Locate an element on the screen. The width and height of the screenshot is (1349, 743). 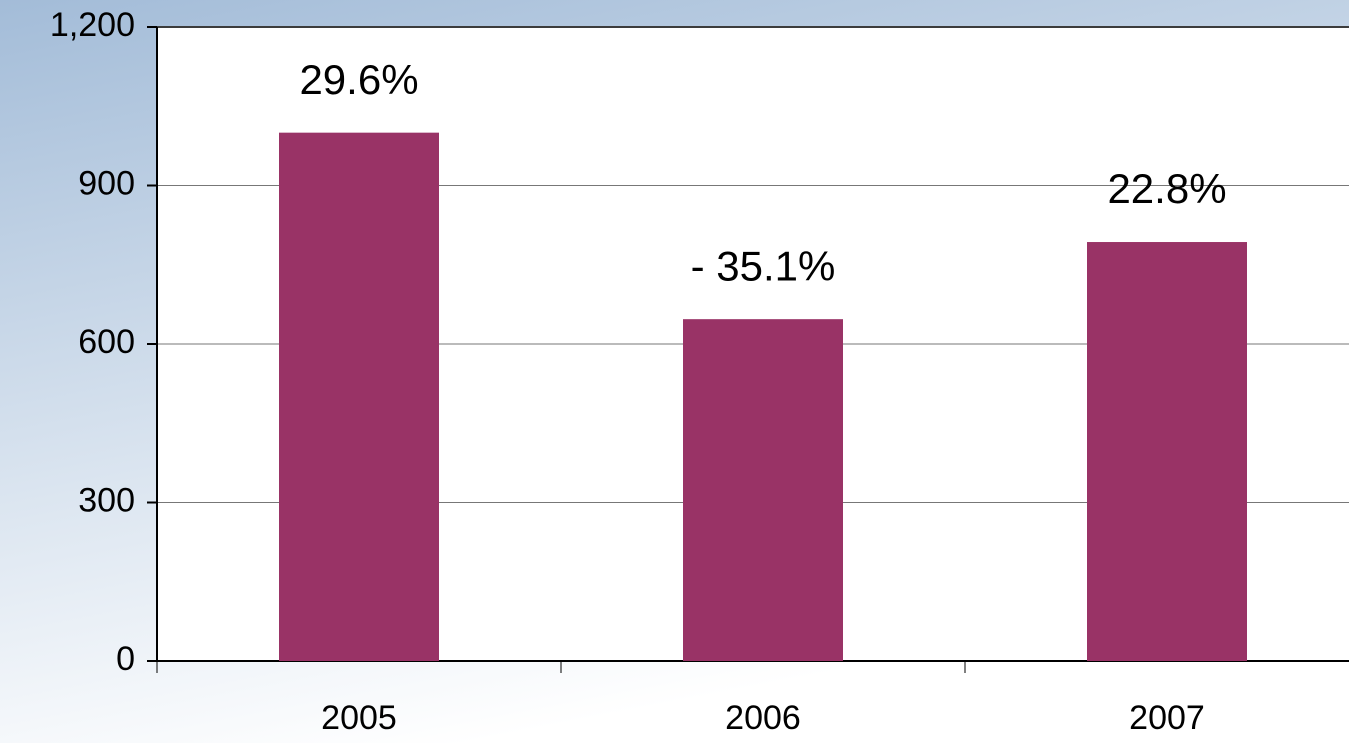
x-tick-label: 2006 is located at coordinates (763, 718).